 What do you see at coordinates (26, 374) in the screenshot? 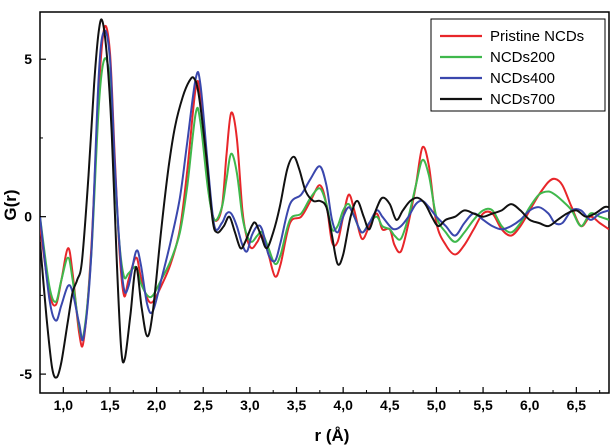
I see `y-tick-label: -5` at bounding box center [26, 374].